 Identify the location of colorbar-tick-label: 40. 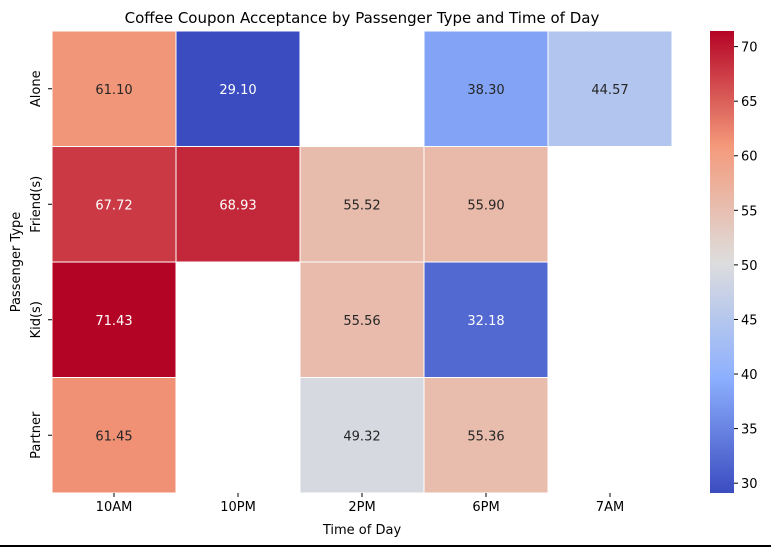
(749, 375).